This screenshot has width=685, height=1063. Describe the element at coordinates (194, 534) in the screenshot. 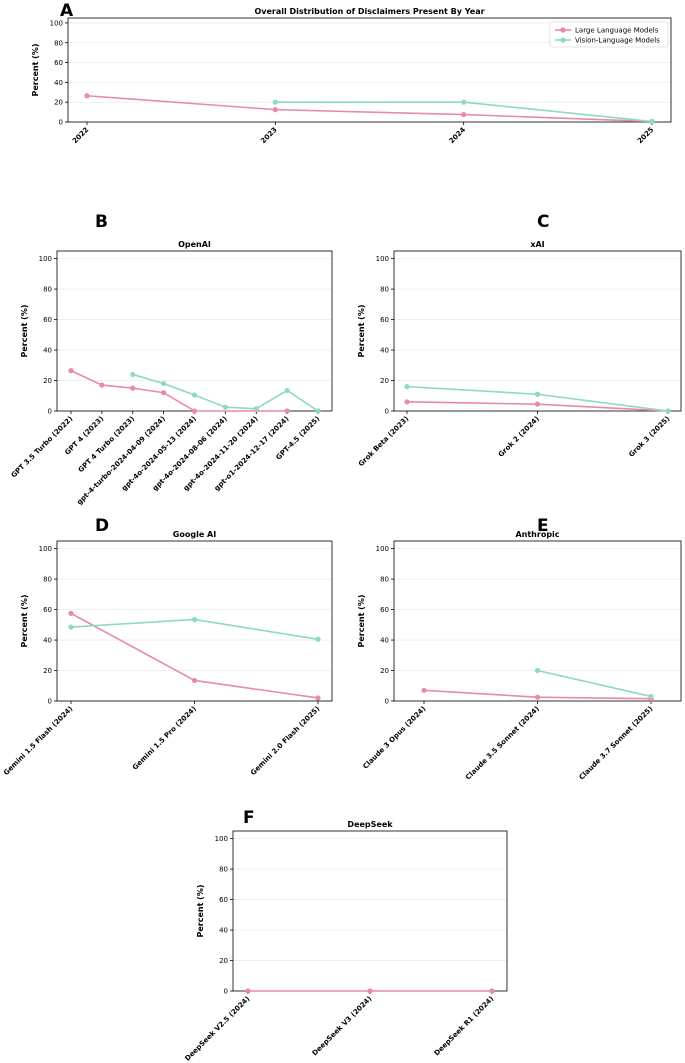

I see `panel-title: Google AI` at that location.